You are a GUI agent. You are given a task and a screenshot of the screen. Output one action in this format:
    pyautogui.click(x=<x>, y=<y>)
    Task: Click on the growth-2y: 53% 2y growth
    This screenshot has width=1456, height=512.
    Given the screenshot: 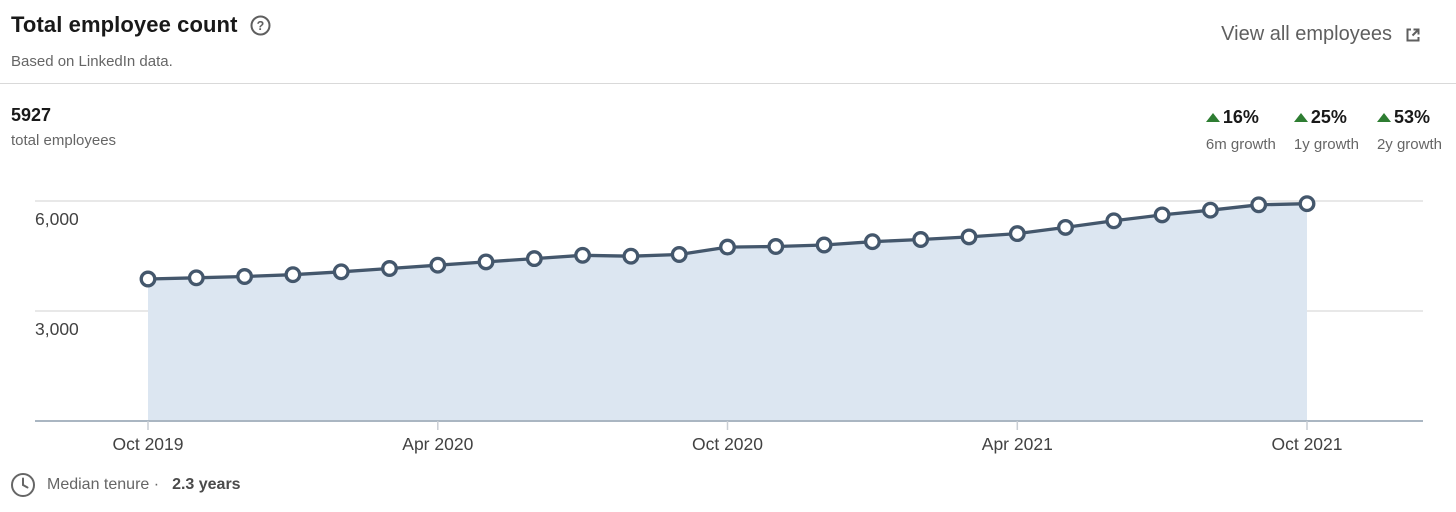 What is the action you would take?
    pyautogui.click(x=1409, y=130)
    